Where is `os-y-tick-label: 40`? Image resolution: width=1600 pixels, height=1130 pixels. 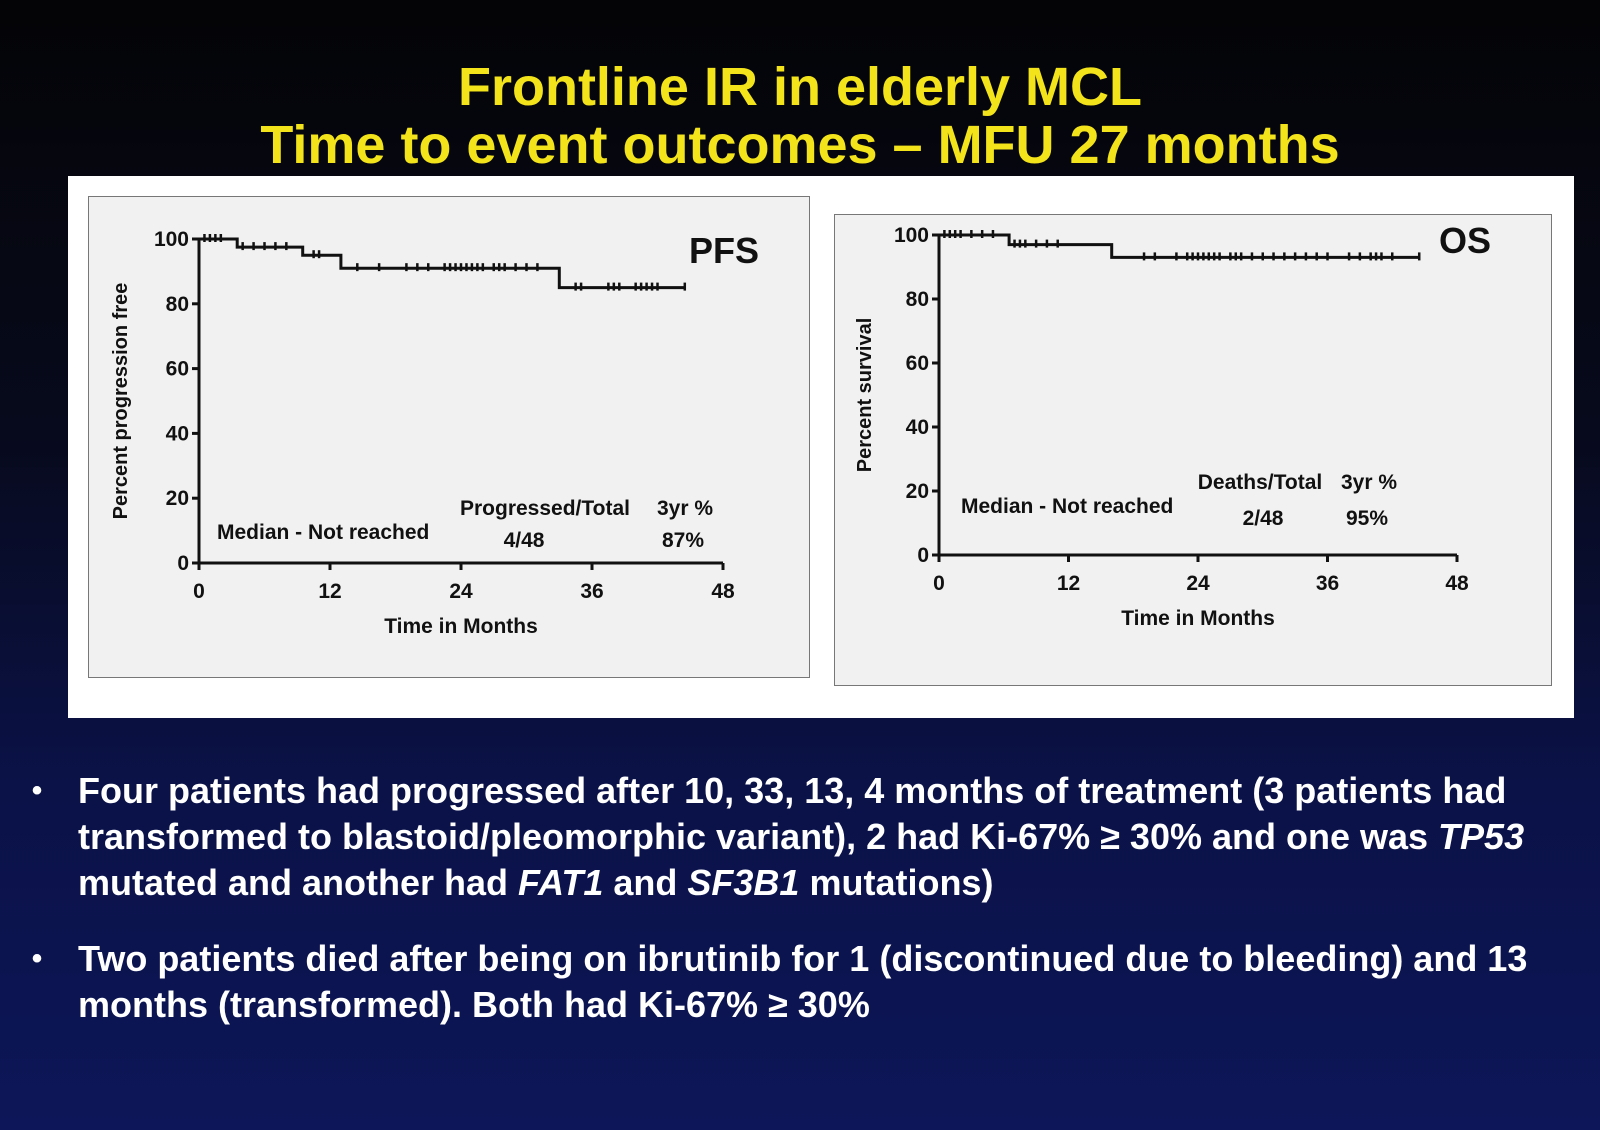
os-y-tick-label: 40 is located at coordinates (917, 427).